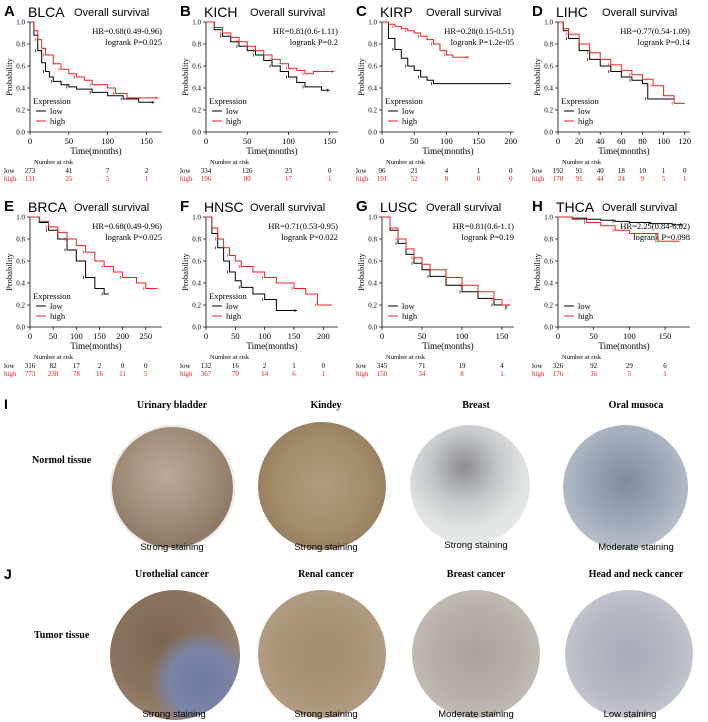 The image size is (708, 722). What do you see at coordinates (423, 374) in the screenshot?
I see `risk-count: 34` at bounding box center [423, 374].